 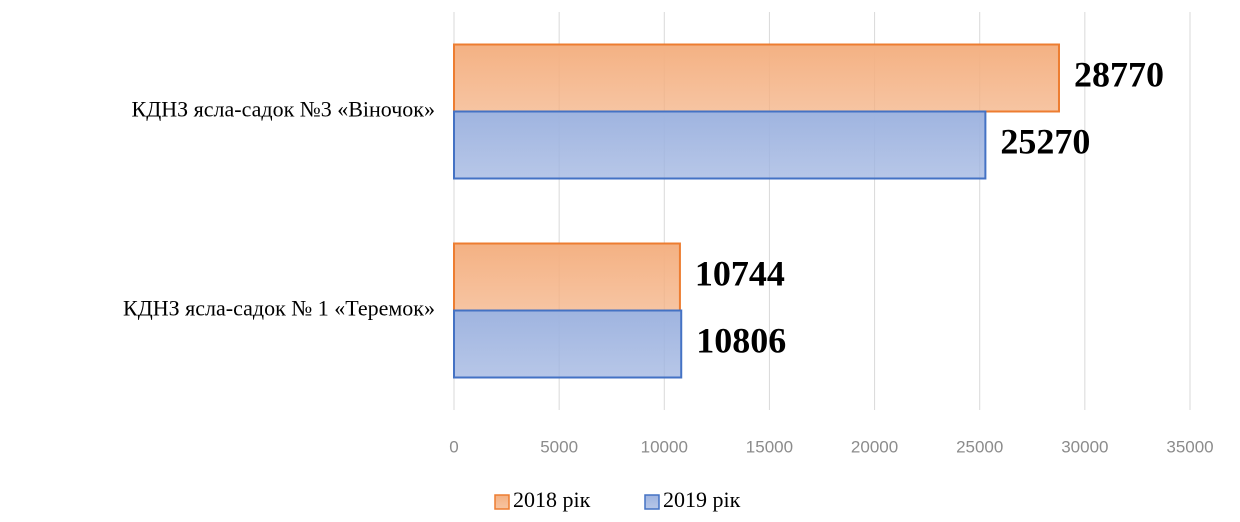 What do you see at coordinates (552, 499) in the screenshot?
I see `legend-label: 2018 рік` at bounding box center [552, 499].